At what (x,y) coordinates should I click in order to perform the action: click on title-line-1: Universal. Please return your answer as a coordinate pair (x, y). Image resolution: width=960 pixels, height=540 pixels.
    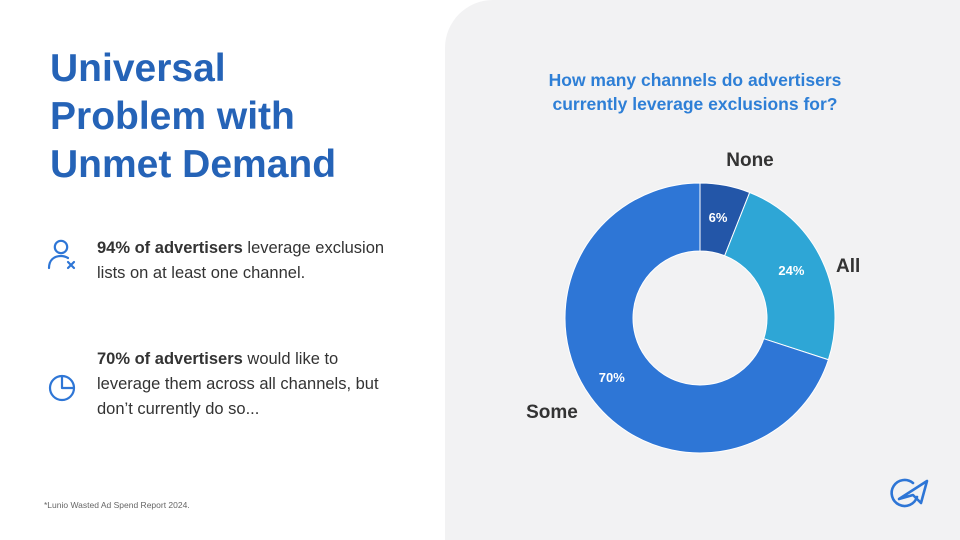
    Looking at the image, I should click on (138, 68).